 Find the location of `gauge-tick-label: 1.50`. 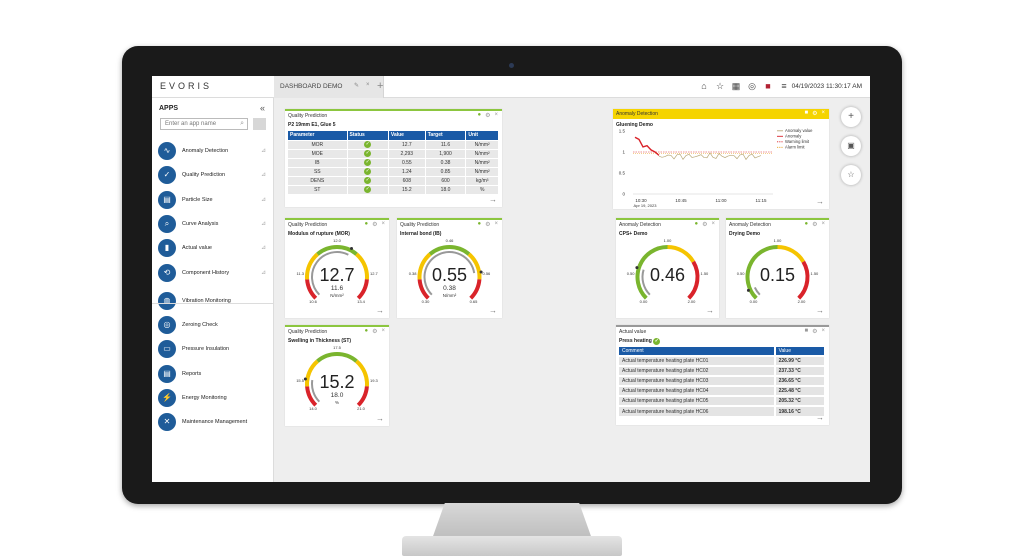

gauge-tick-label: 1.50 is located at coordinates (705, 273).